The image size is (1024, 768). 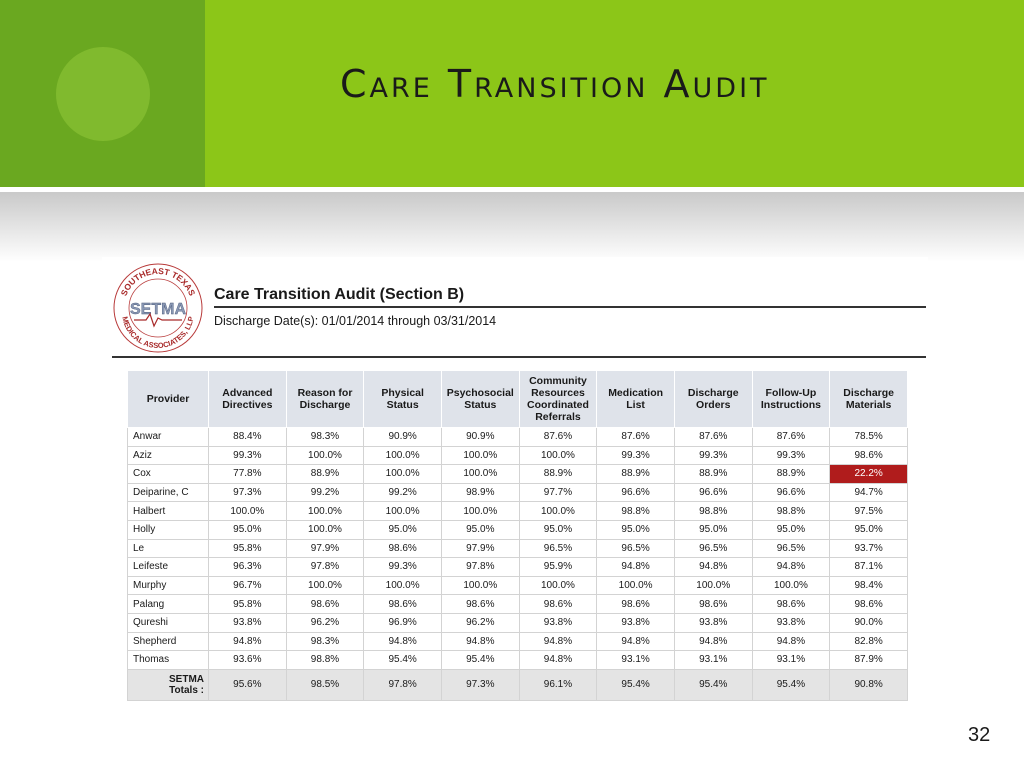 I want to click on col-header-provider: Provider, so click(x=168, y=399).